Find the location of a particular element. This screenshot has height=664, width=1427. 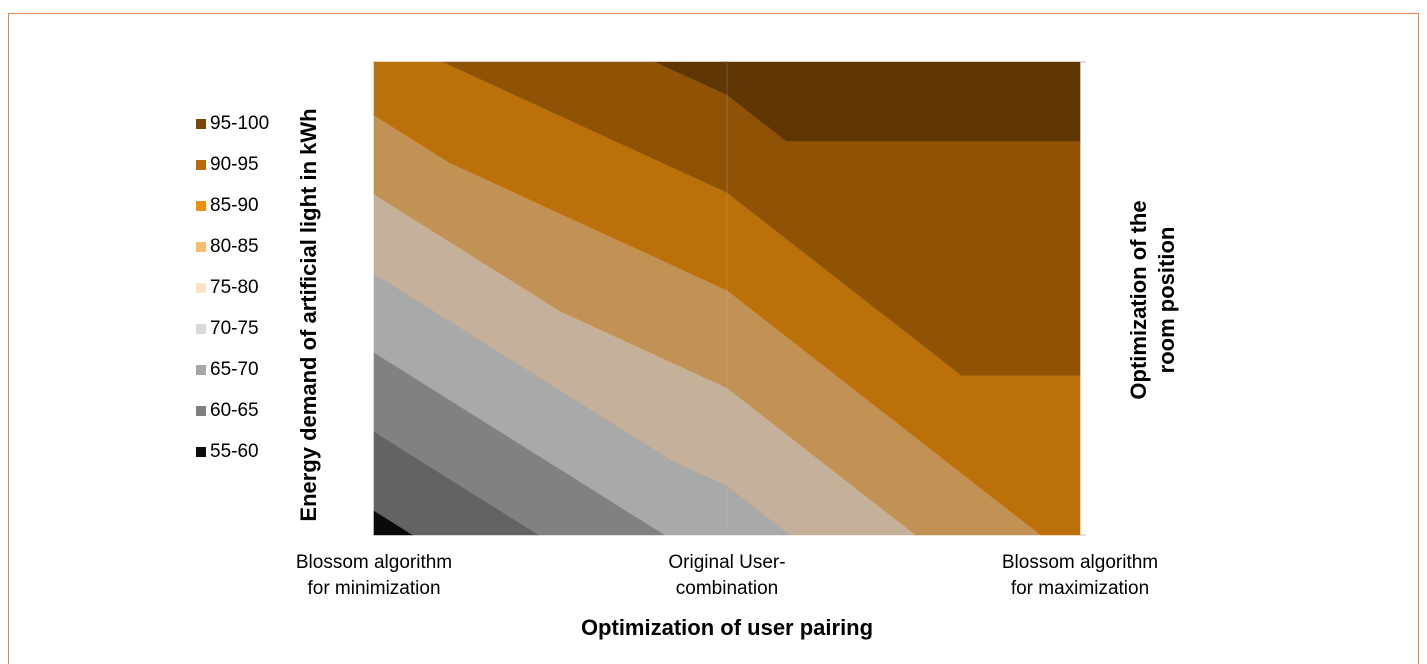

legend-label: 85-90 is located at coordinates (234, 205).